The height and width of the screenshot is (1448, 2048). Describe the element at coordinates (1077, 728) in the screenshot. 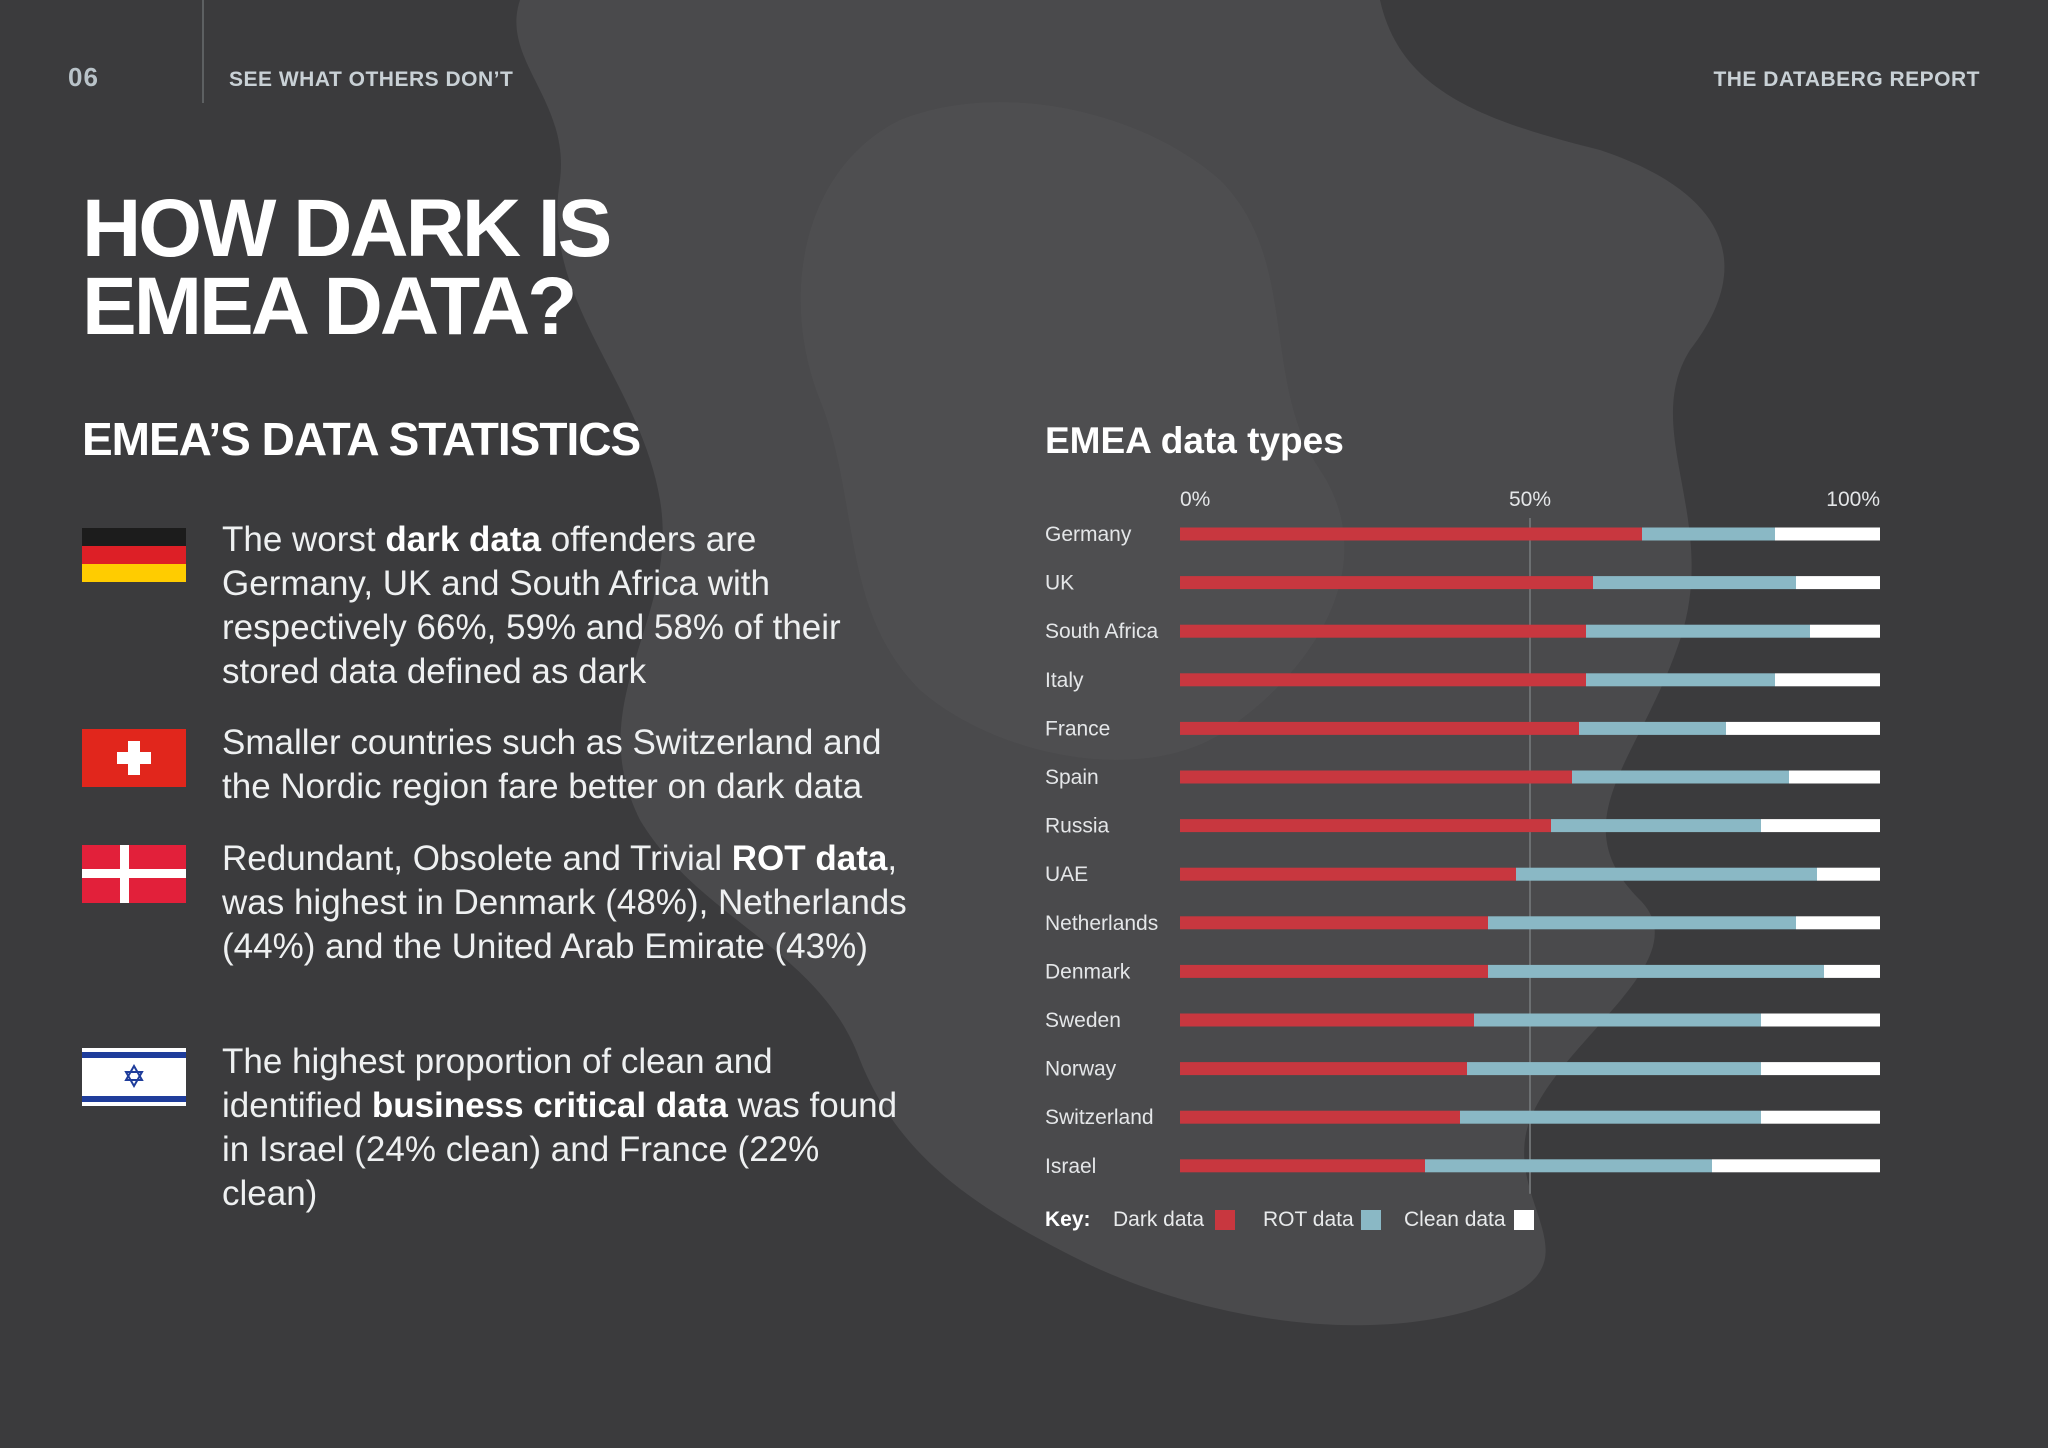

I see `category-label: France` at that location.